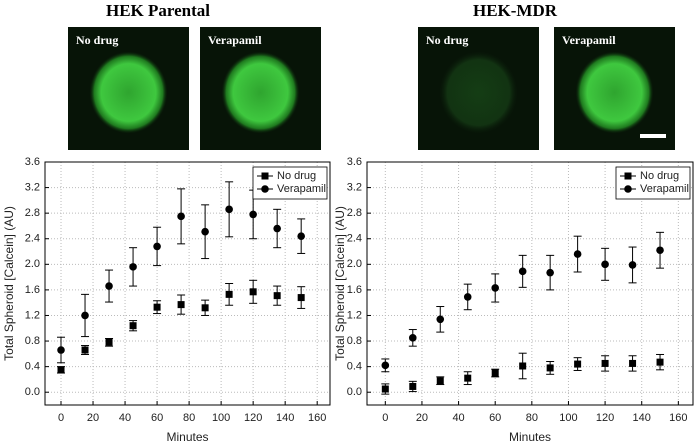 The width and height of the screenshot is (700, 447). Describe the element at coordinates (354, 239) in the screenshot. I see `y-tick-label: 2.4` at that location.